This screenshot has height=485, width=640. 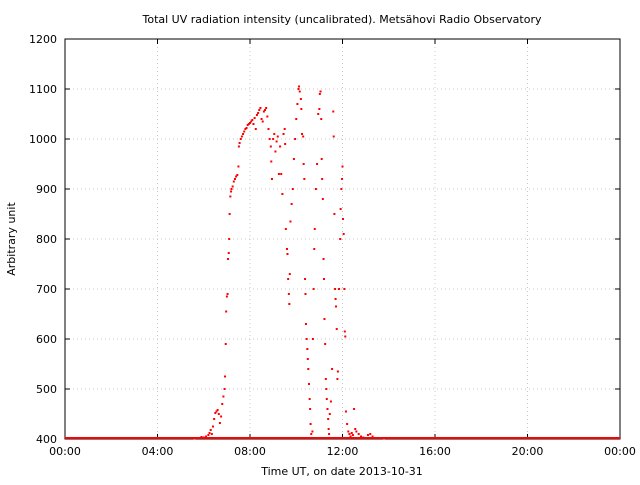 What do you see at coordinates (46, 189) in the screenshot?
I see `y-tick-label: 900` at bounding box center [46, 189].